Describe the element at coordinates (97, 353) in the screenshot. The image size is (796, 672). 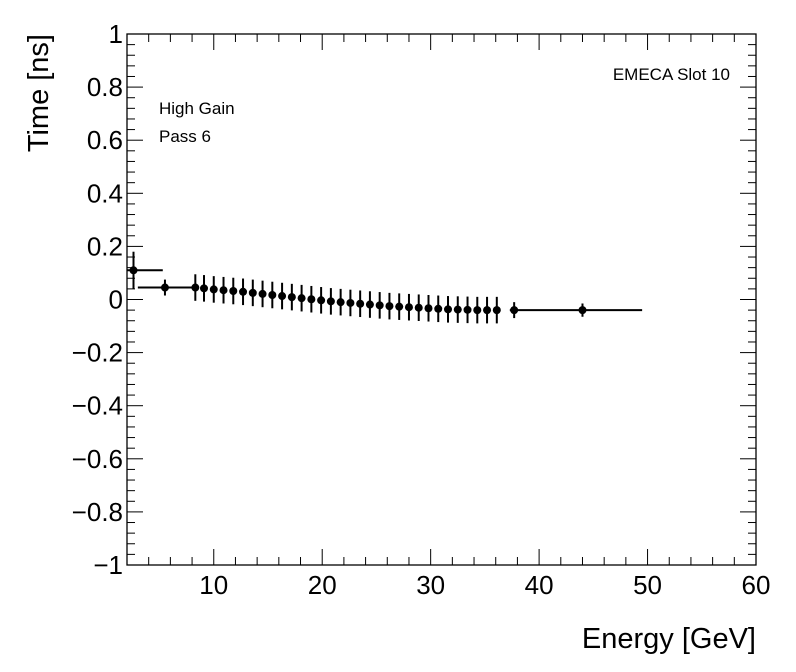
I see `y-tick-label: −0.2` at that location.